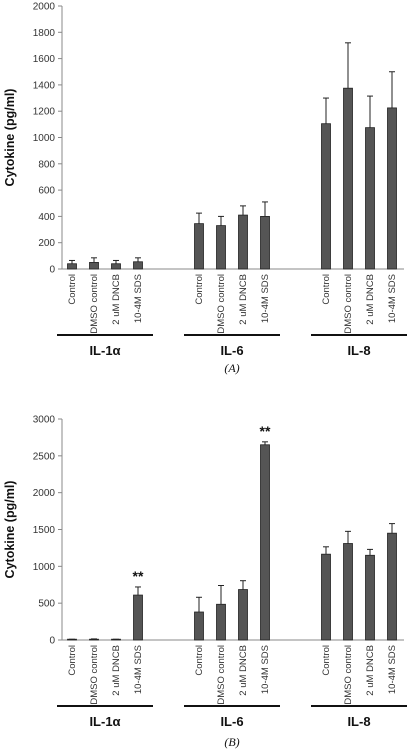 This screenshot has height=753, width=408. What do you see at coordinates (231, 368) in the screenshot?
I see `panel-label: (A)` at bounding box center [231, 368].